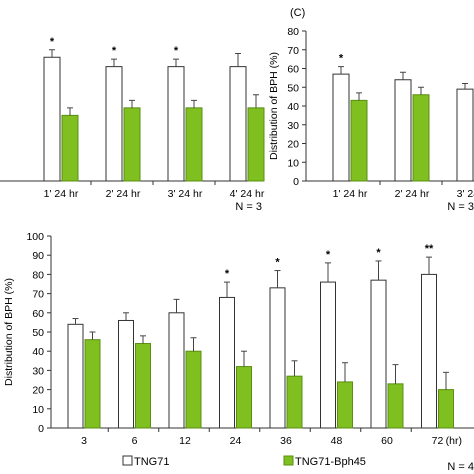  I want to click on panel-c-y-tick-label: 50, so click(293, 88).